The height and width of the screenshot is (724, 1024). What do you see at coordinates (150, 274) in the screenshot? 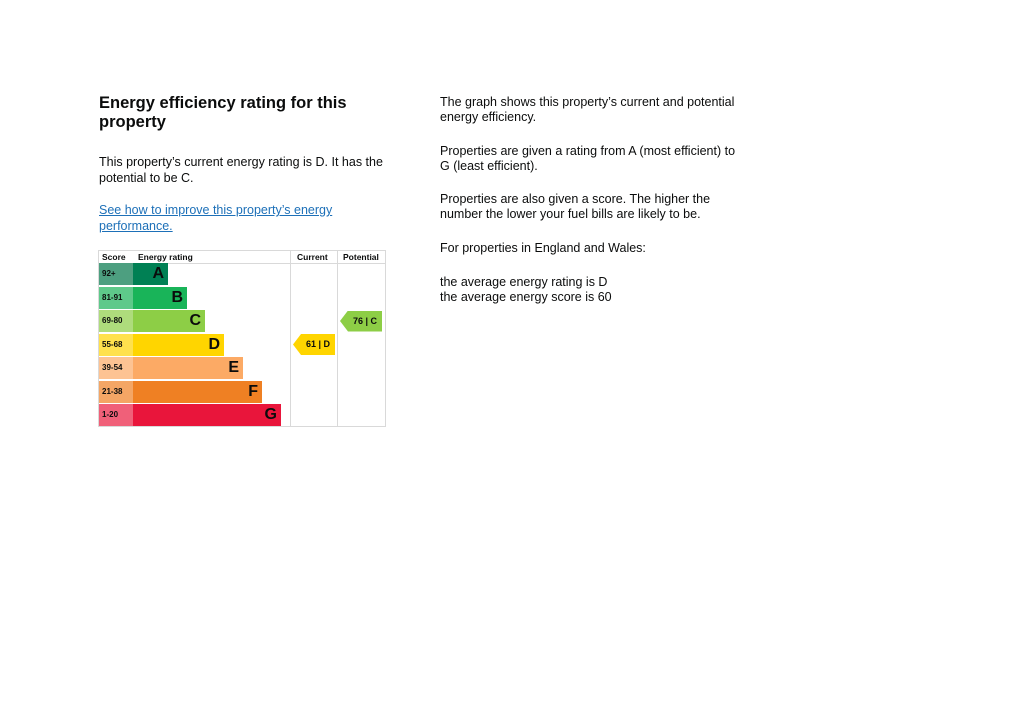
I see `band-bar: A` at bounding box center [150, 274].